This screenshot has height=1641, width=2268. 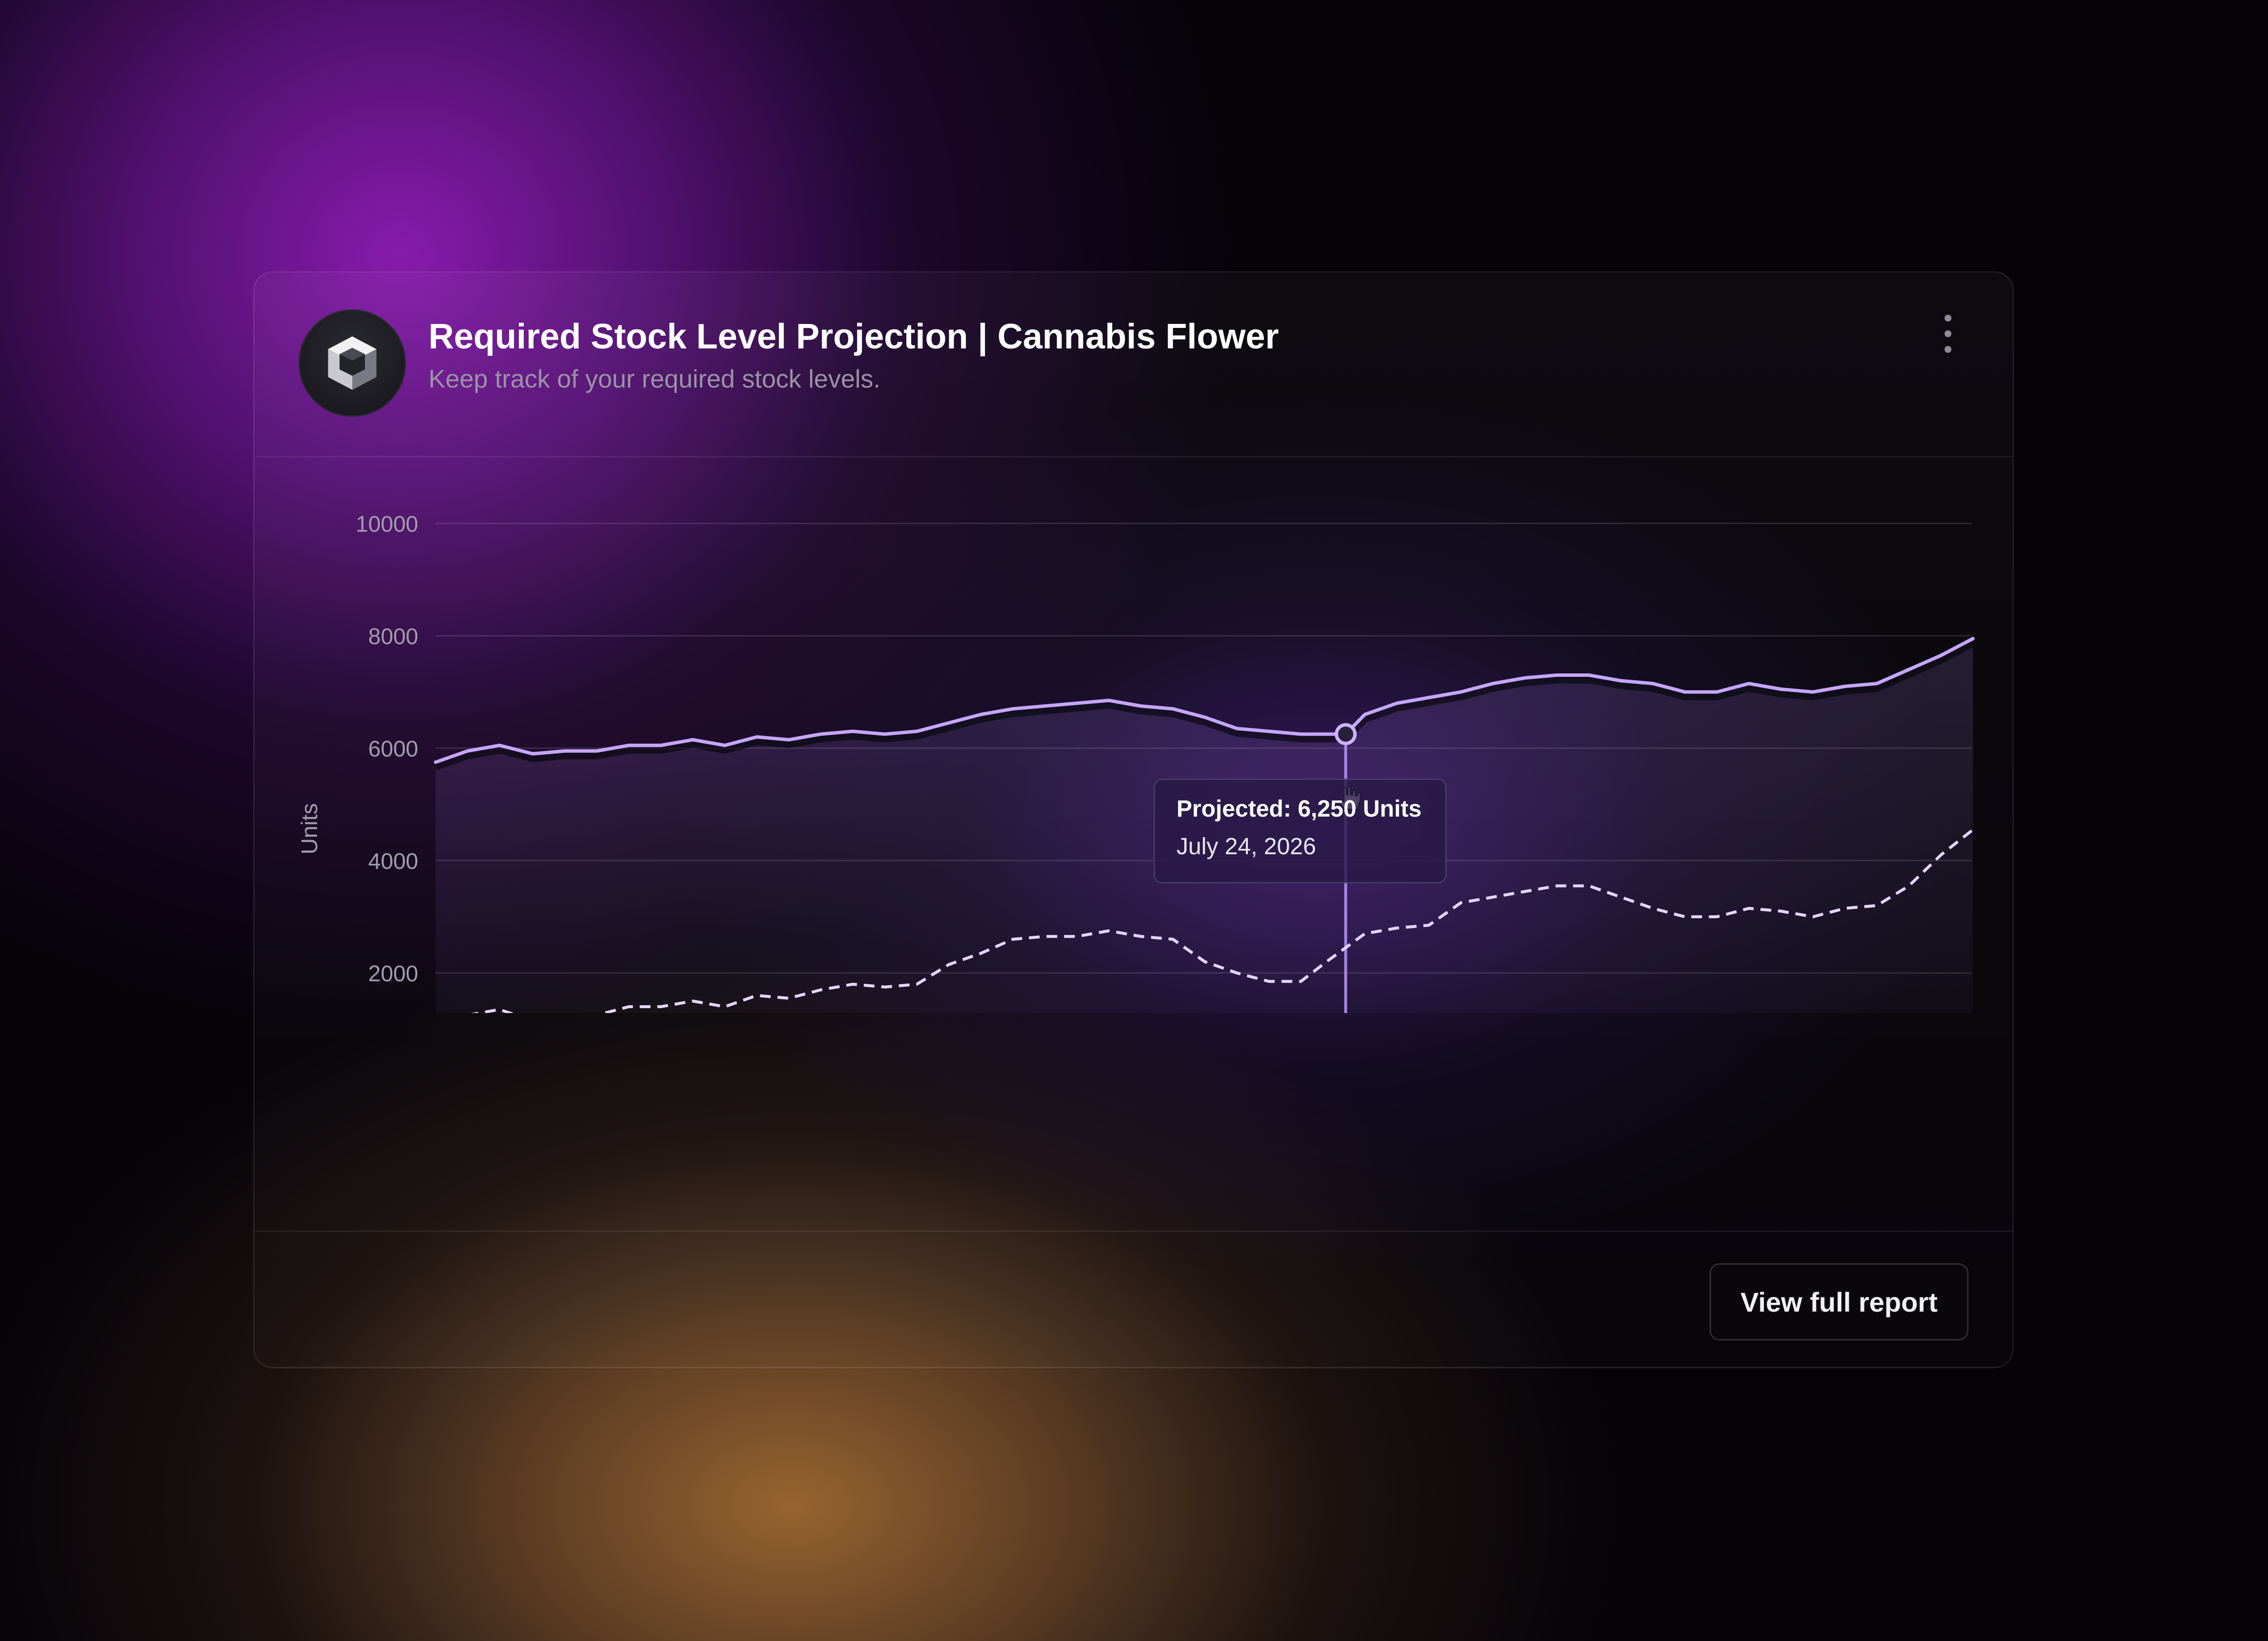 What do you see at coordinates (1839, 1301) in the screenshot?
I see `view-full-report-button: View full report` at bounding box center [1839, 1301].